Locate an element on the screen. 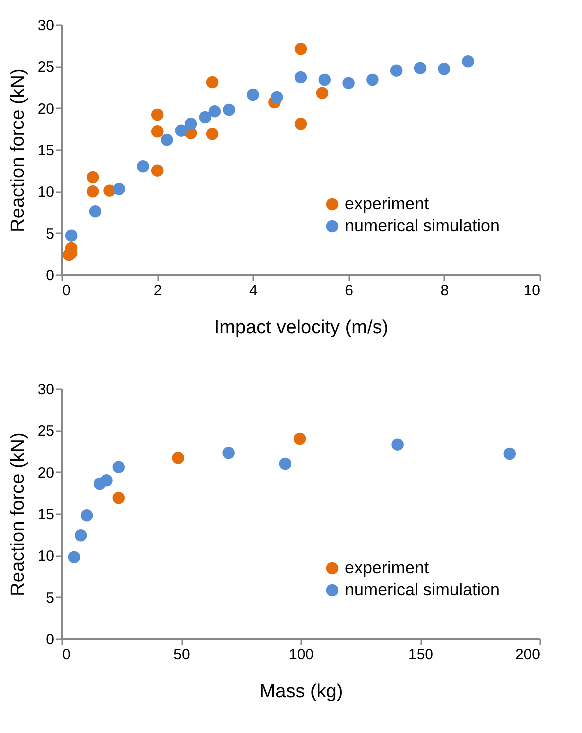 The height and width of the screenshot is (733, 582). x-tick-label: 8 is located at coordinates (445, 291).